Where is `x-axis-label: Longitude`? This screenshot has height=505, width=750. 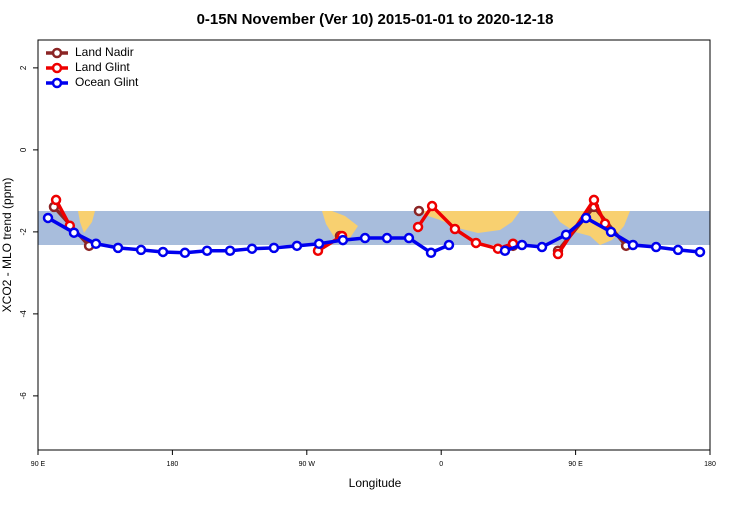 x-axis-label: Longitude is located at coordinates (375, 483).